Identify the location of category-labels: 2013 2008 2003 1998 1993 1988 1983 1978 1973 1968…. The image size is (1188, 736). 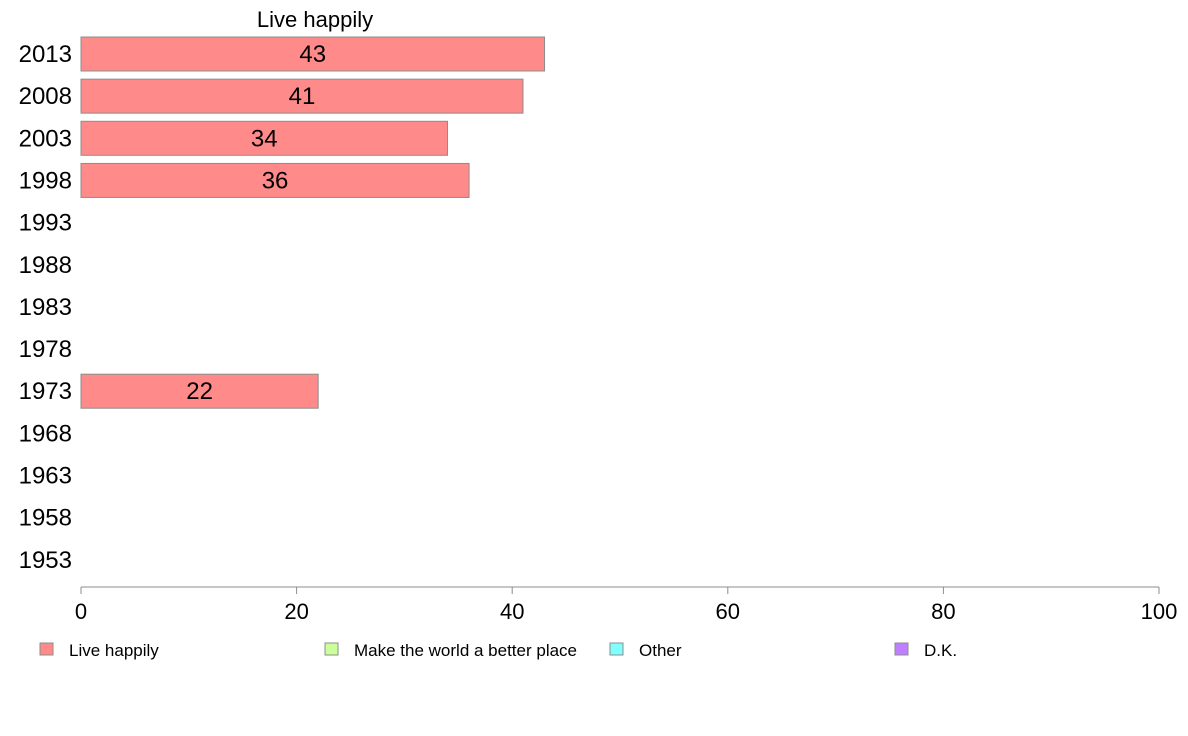
(45, 307).